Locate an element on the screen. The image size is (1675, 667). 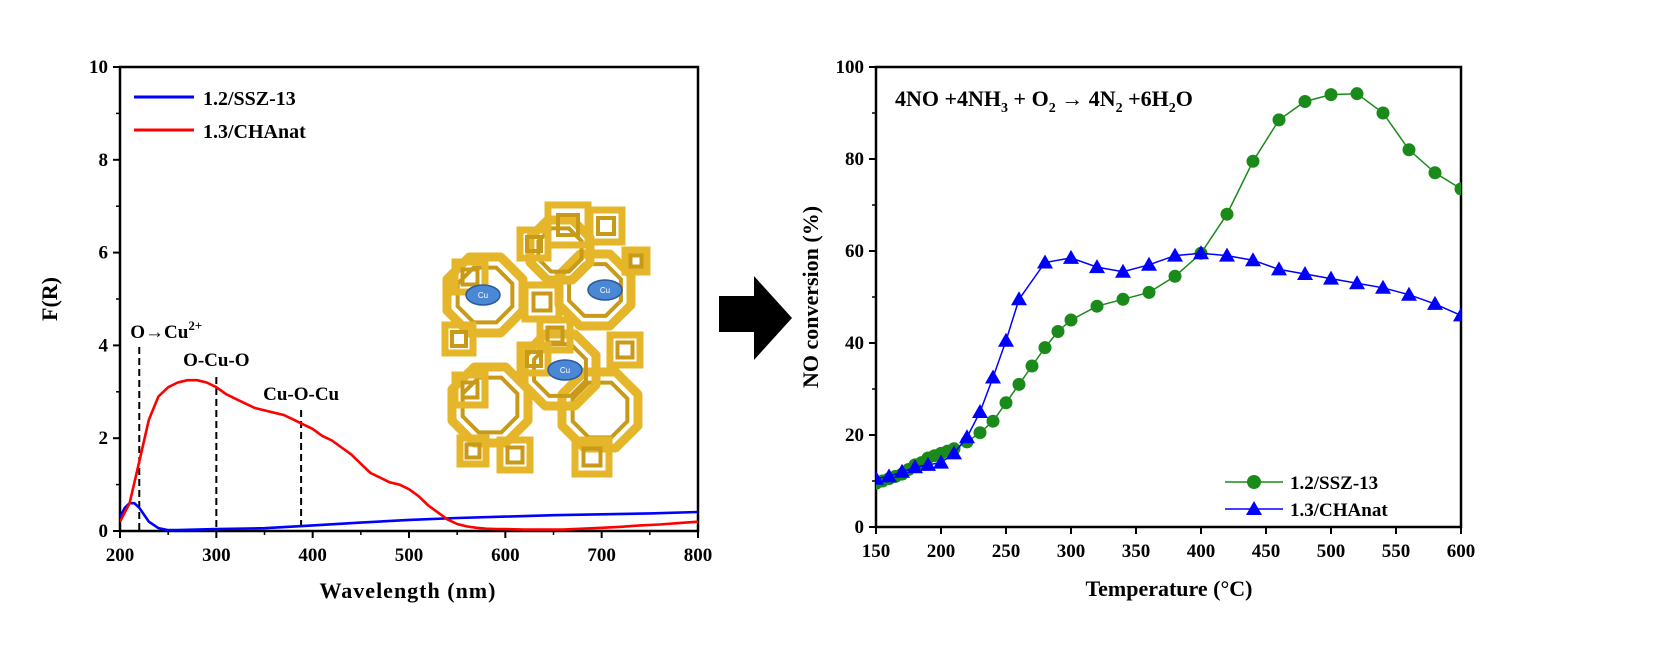
legend-label-chanat-2: 1.3/CHAnat is located at coordinates (1339, 510).